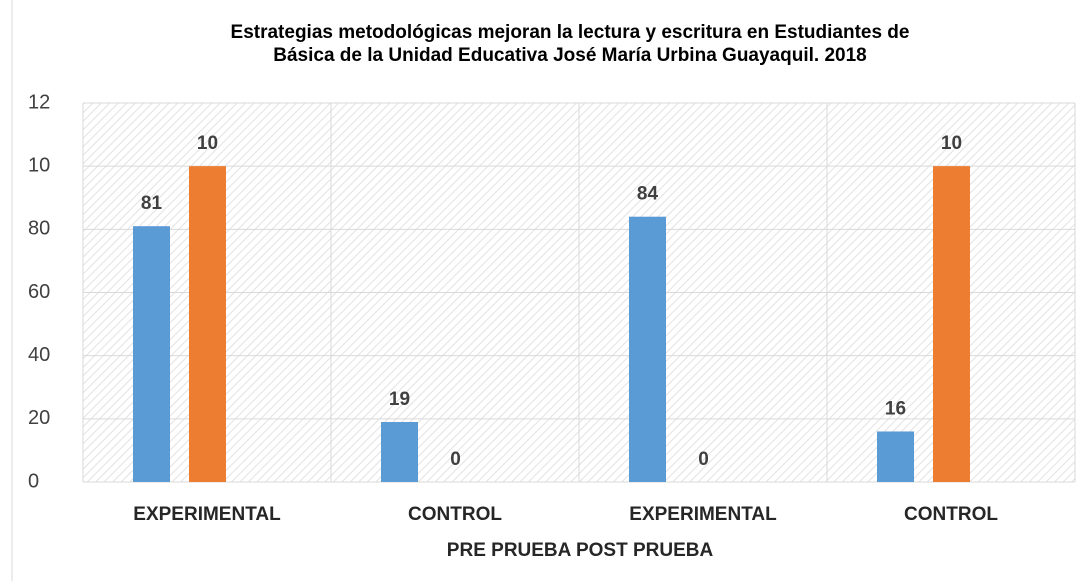 Image resolution: width=1086 pixels, height=581 pixels. I want to click on y-tick-label: 12, so click(39, 102).